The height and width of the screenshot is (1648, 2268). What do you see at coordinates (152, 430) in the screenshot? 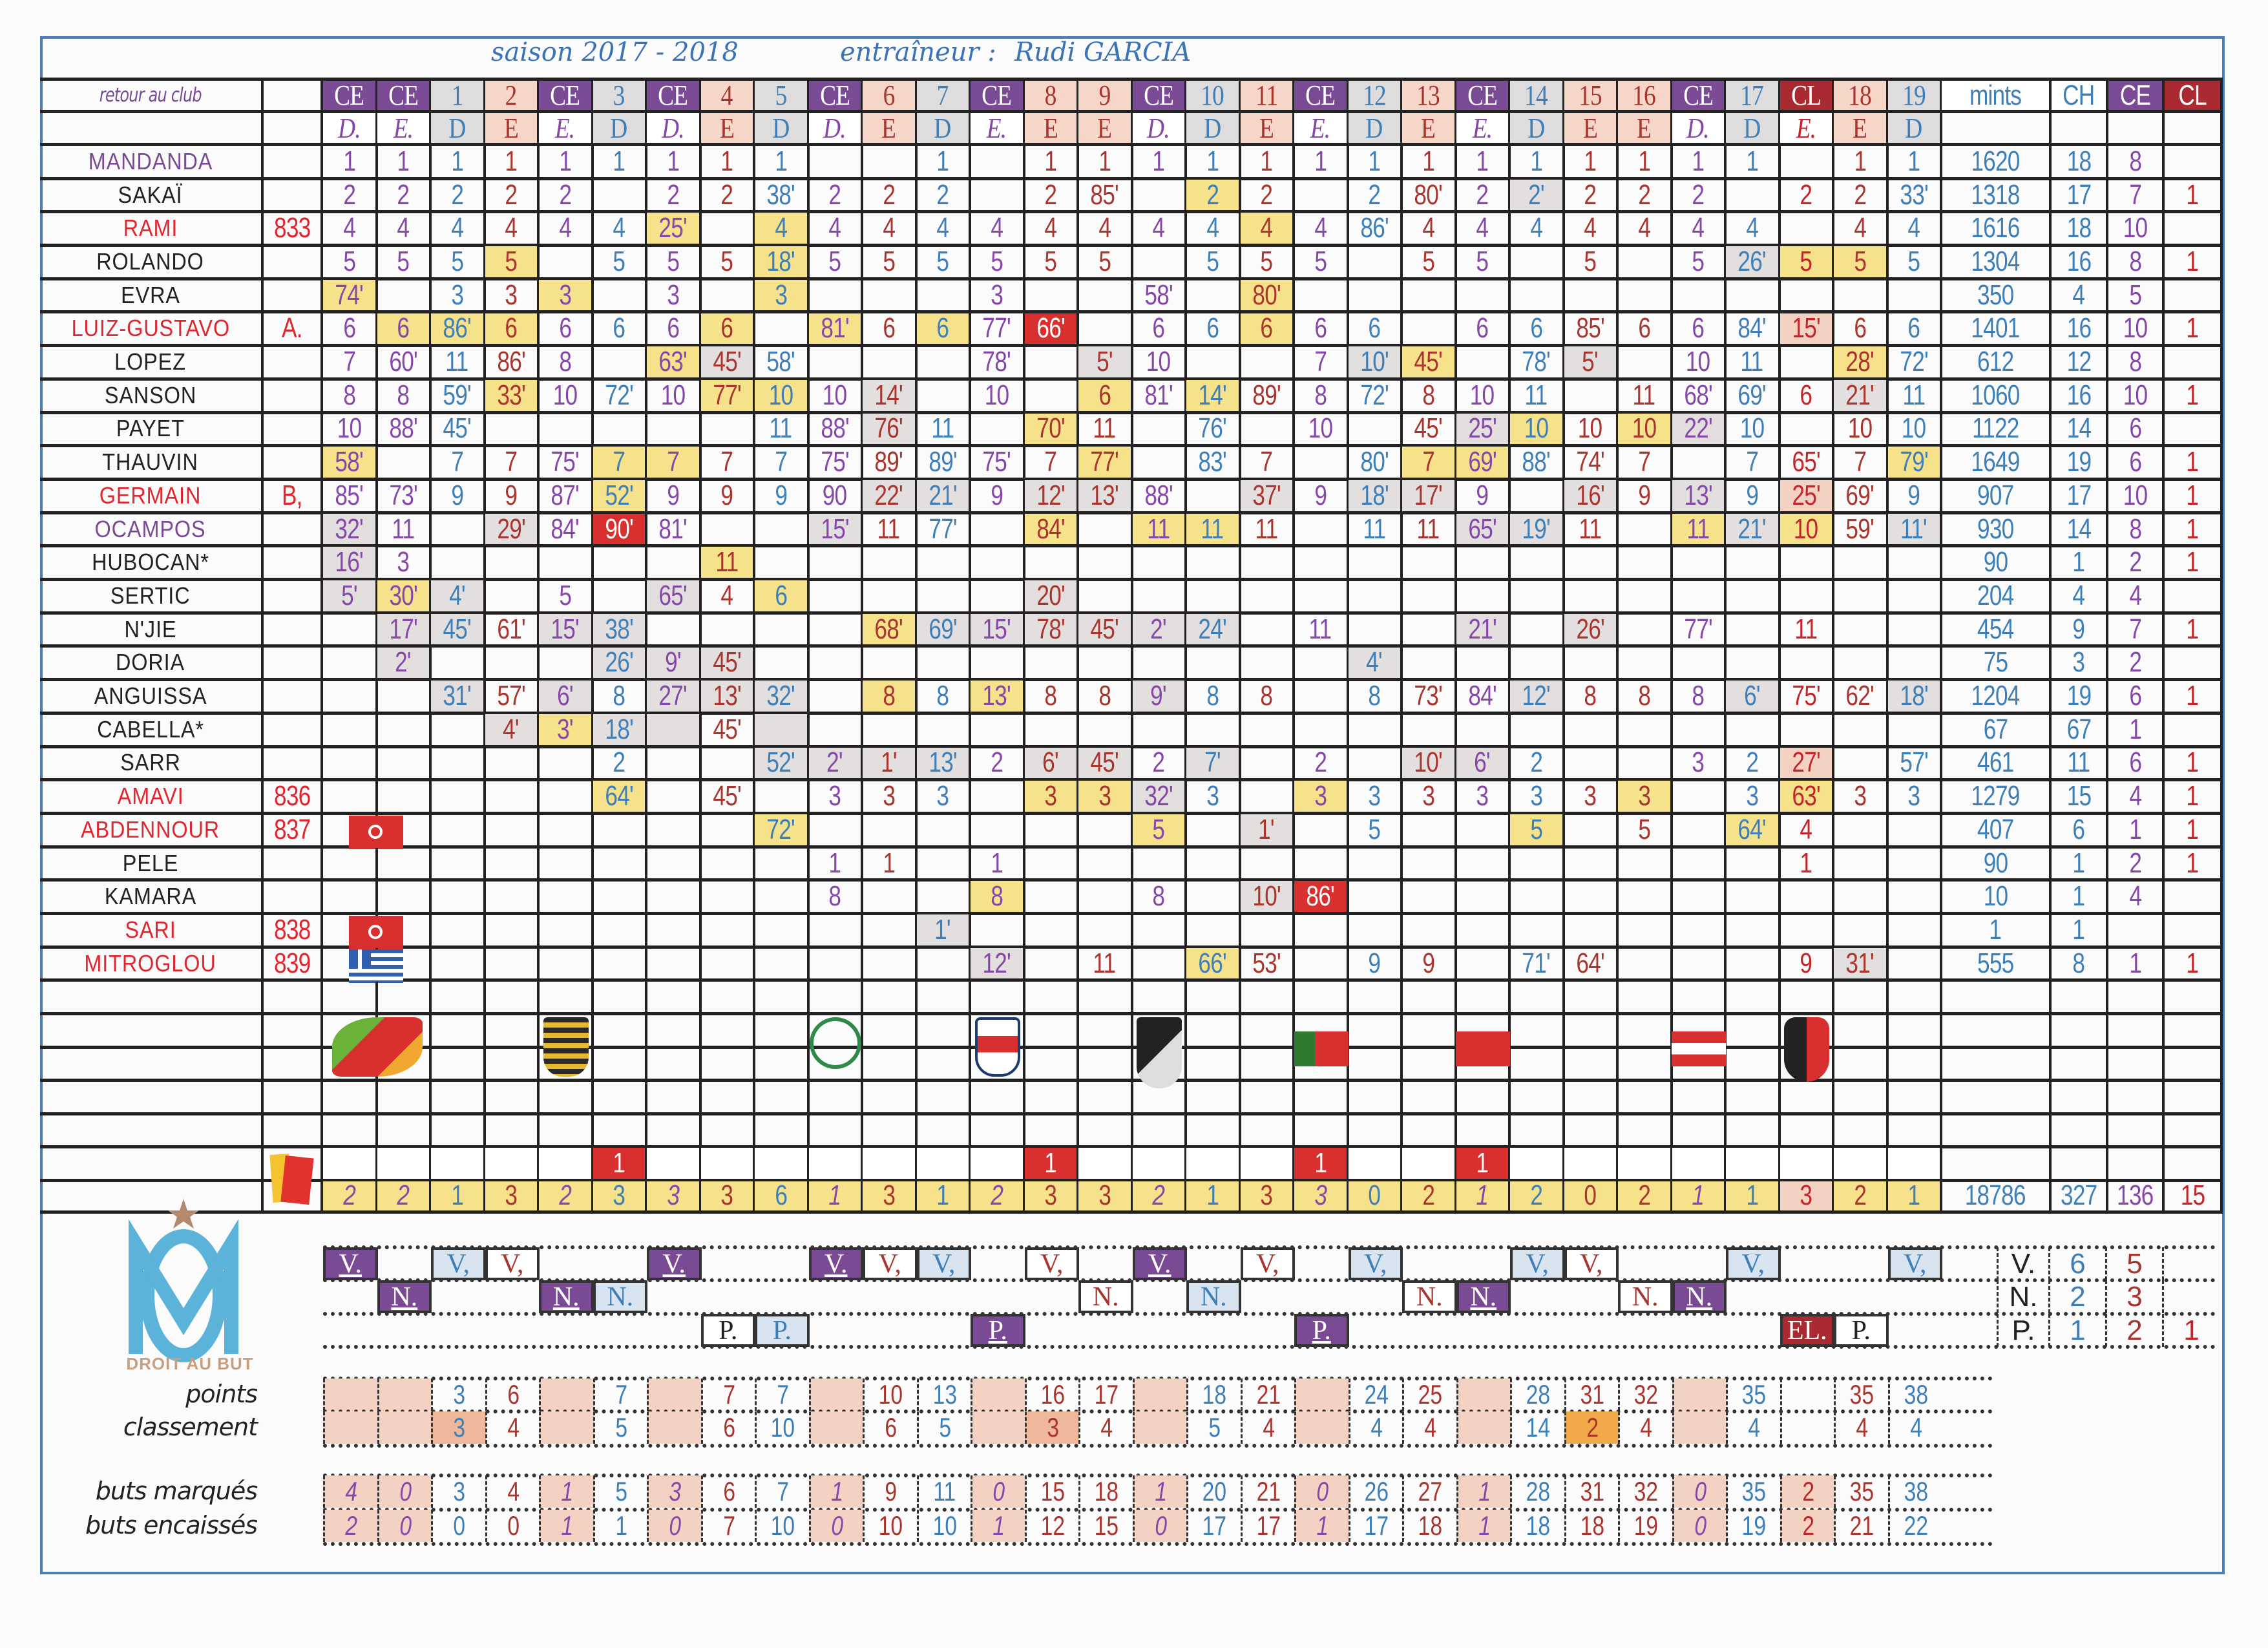
I see `player-name: PAYET` at bounding box center [152, 430].